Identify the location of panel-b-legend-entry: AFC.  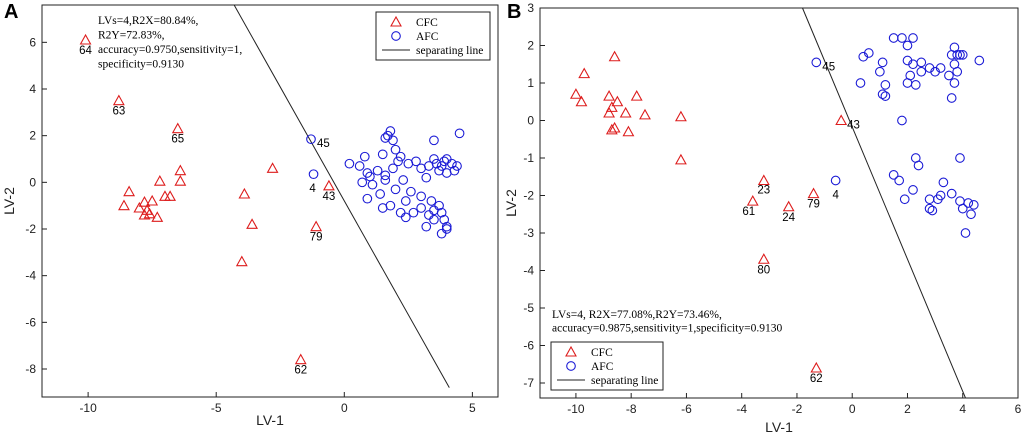
(602, 367).